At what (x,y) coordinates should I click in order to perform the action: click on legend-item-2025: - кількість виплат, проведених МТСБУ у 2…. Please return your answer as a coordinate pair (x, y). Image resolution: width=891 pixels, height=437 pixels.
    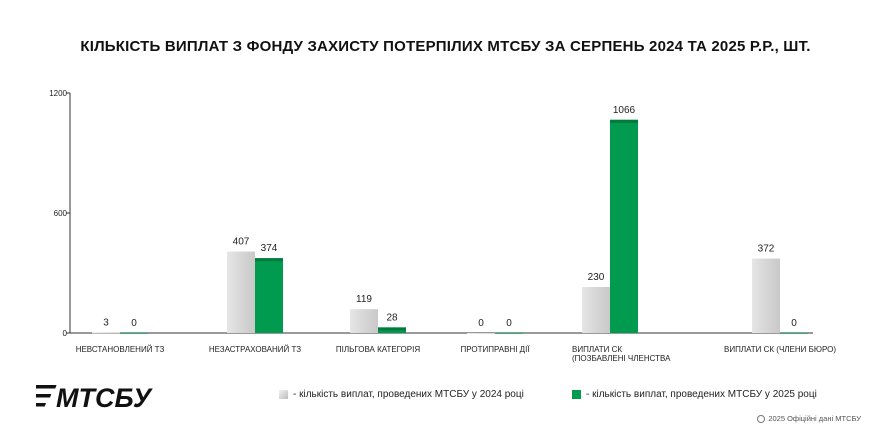
    Looking at the image, I should click on (694, 394).